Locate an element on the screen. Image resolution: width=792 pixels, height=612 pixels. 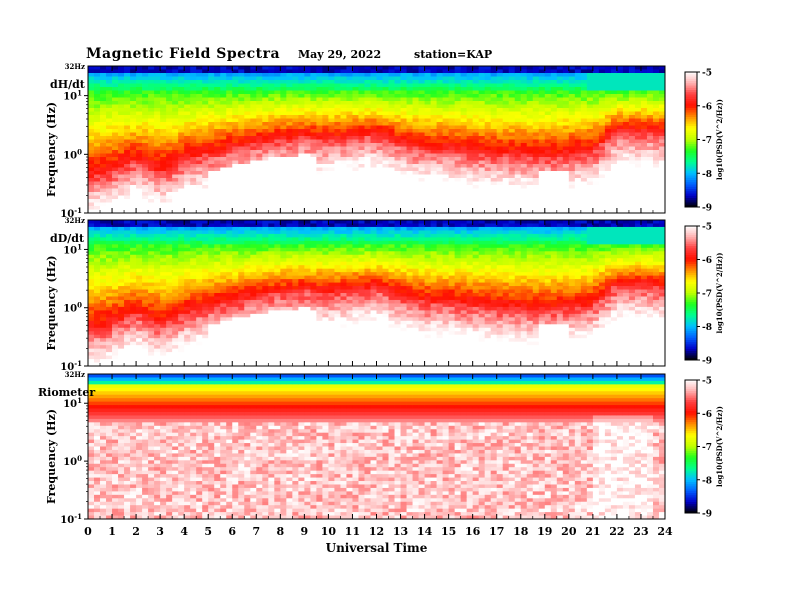
x-tick-label: 19 is located at coordinates (544, 531).